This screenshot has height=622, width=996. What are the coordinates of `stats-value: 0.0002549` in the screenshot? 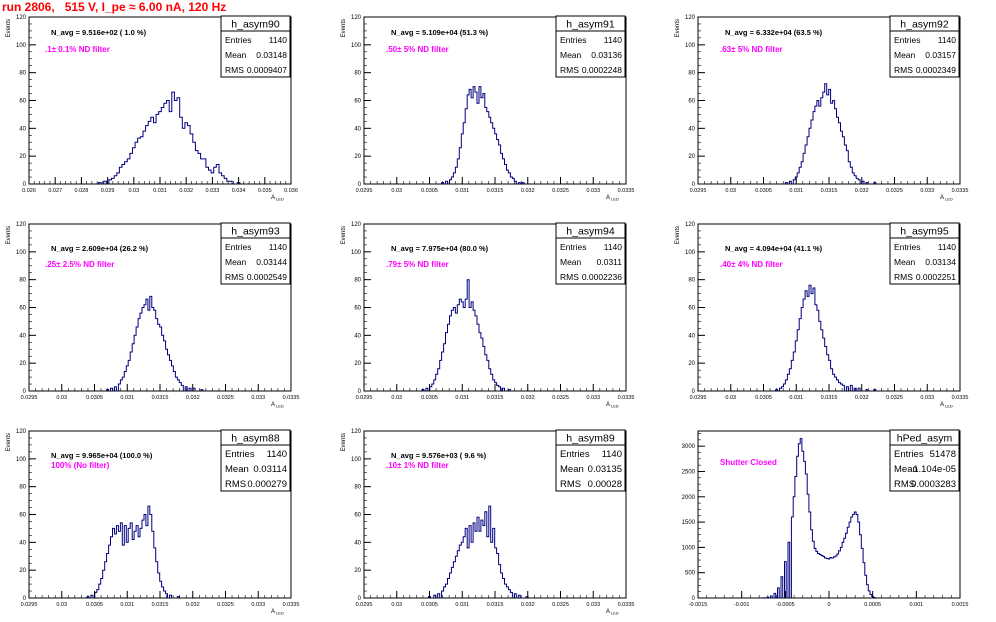 It's located at (267, 277).